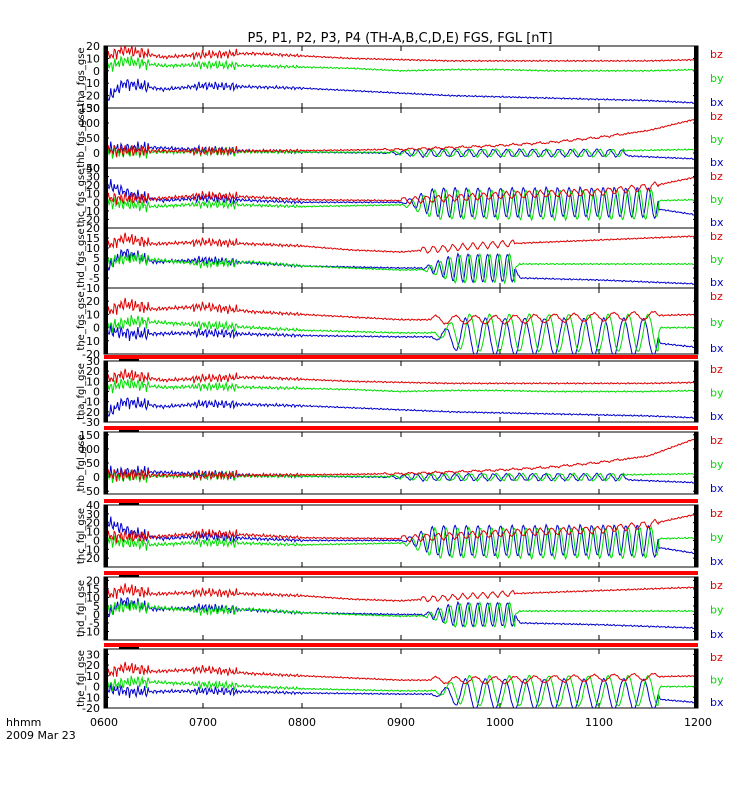  What do you see at coordinates (81, 76) in the screenshot?
I see `y-axis-label: tha_fgs_gse` at bounding box center [81, 76].